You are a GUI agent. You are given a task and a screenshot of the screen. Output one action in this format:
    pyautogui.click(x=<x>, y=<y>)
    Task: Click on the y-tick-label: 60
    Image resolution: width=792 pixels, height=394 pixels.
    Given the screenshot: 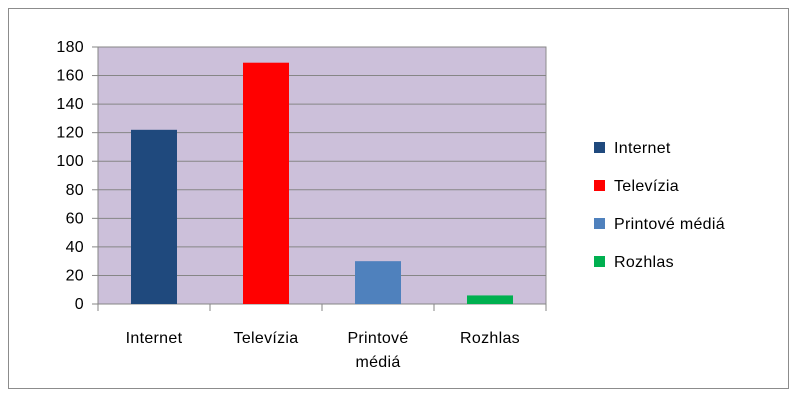 What is the action you would take?
    pyautogui.click(x=75, y=218)
    